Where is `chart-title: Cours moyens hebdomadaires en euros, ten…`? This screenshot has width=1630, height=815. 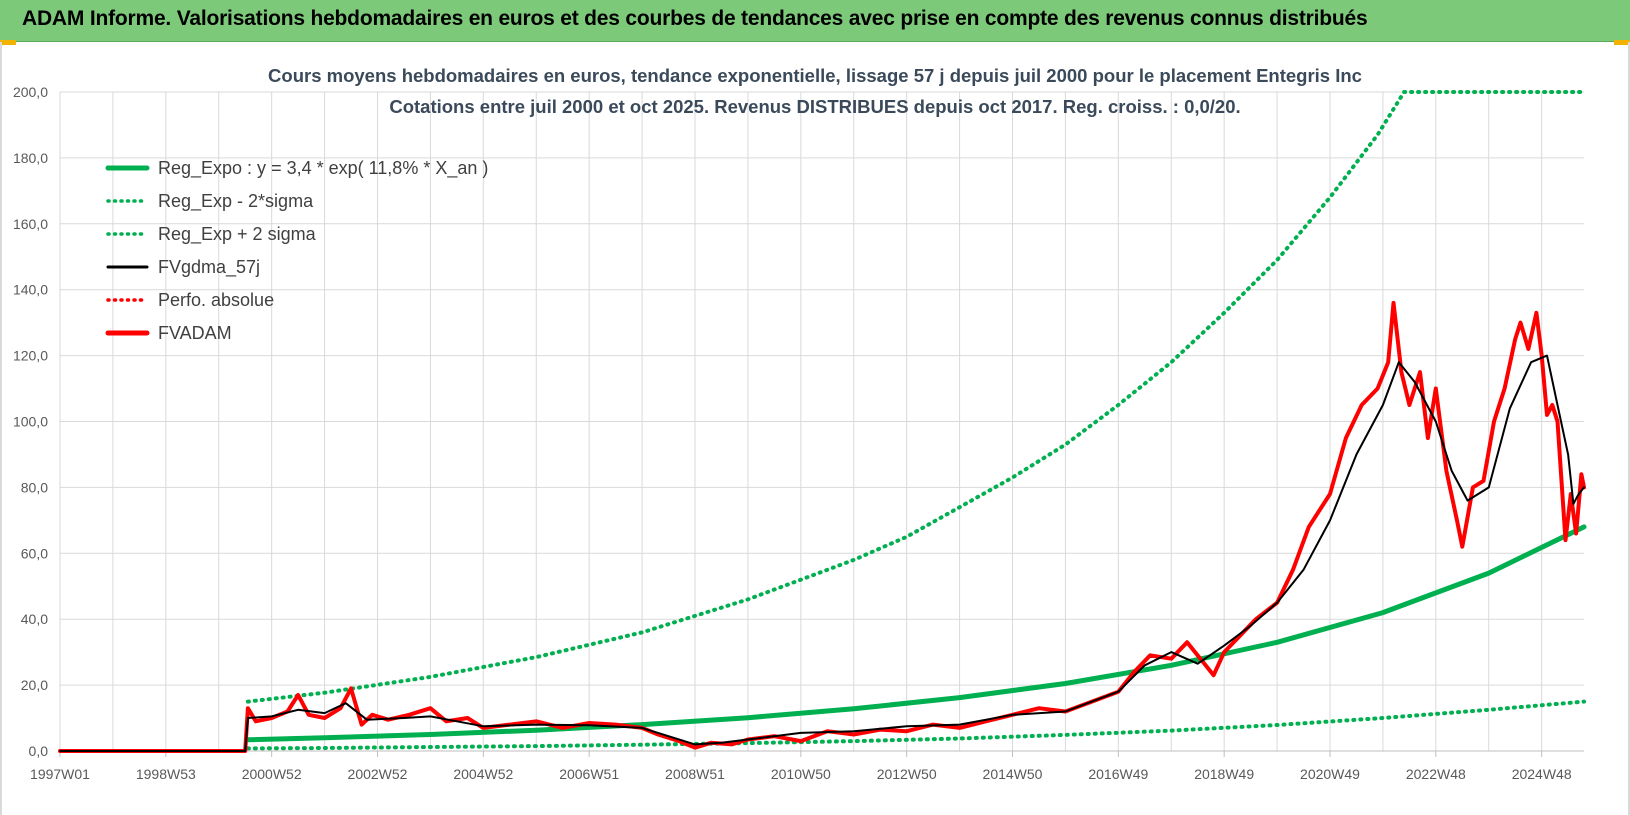 chart-title: Cours moyens hebdomadaires en euros, ten… is located at coordinates (815, 75).